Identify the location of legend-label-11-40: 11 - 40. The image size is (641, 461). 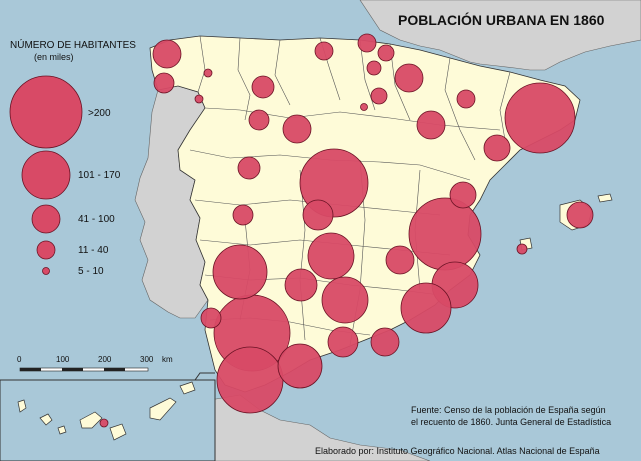
(93, 250).